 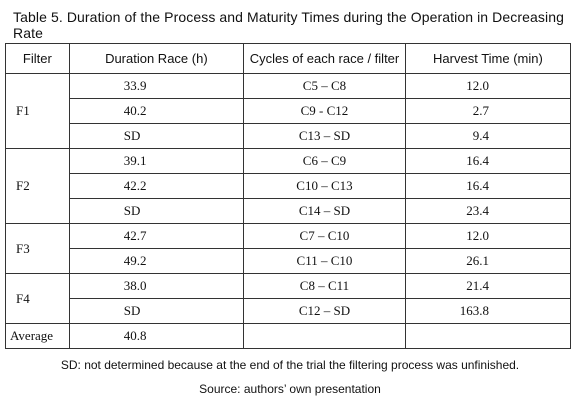 What do you see at coordinates (37, 186) in the screenshot?
I see `filter-cell: F2` at bounding box center [37, 186].